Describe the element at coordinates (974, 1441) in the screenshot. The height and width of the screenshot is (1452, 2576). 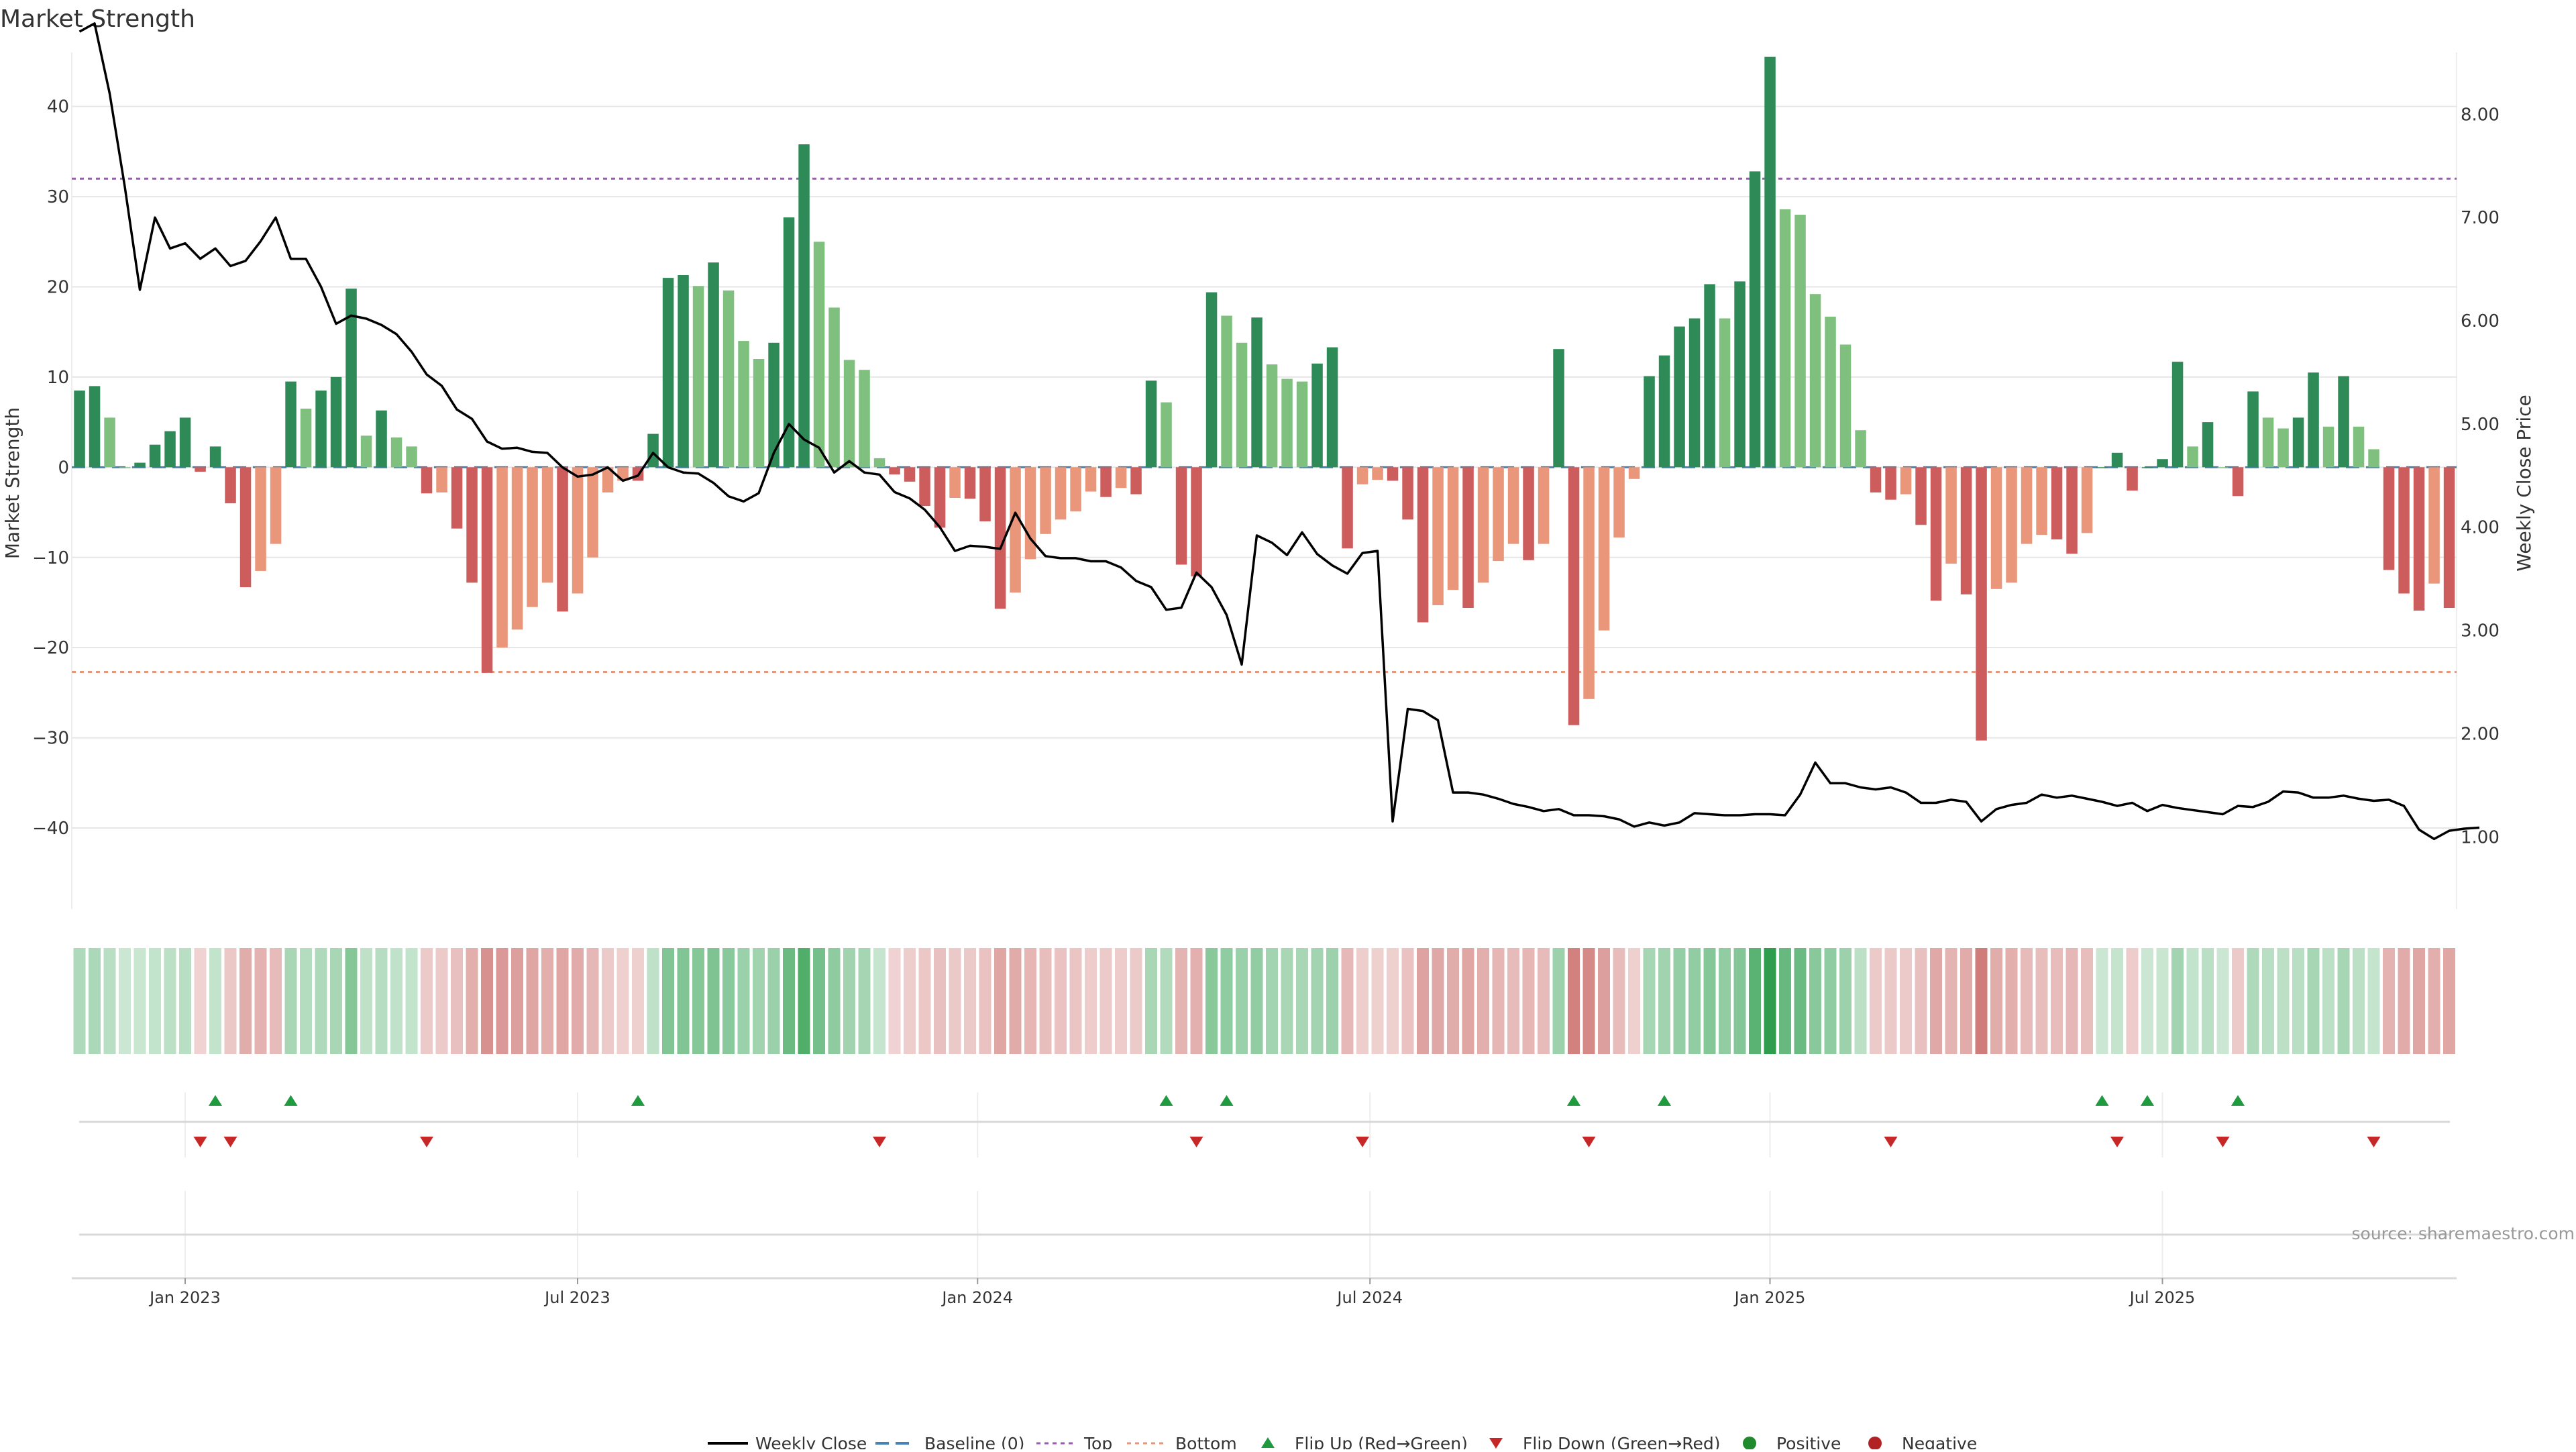
I see `legend-label-baseline: Baseline (0)` at that location.